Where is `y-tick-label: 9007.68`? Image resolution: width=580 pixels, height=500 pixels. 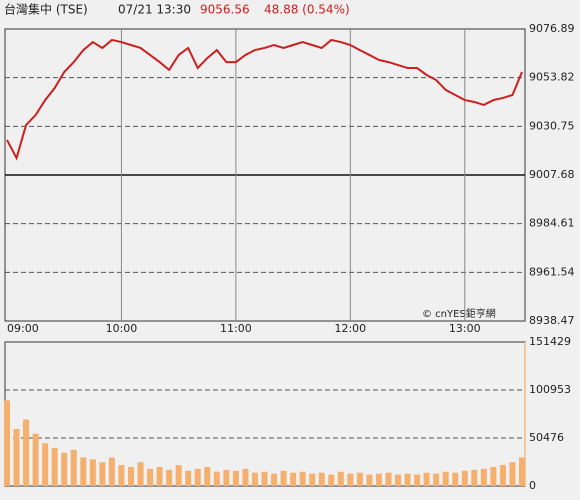
y-tick-label: 9007.68 is located at coordinates (552, 174).